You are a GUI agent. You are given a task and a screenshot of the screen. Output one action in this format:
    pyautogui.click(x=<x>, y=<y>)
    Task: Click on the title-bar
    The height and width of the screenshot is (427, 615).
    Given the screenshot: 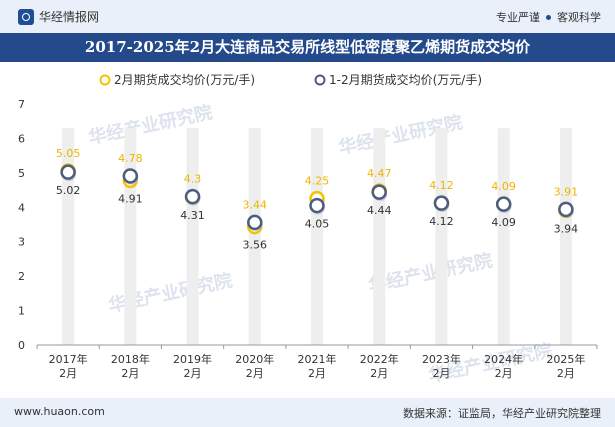 What is the action you would take?
    pyautogui.click(x=307, y=47)
    